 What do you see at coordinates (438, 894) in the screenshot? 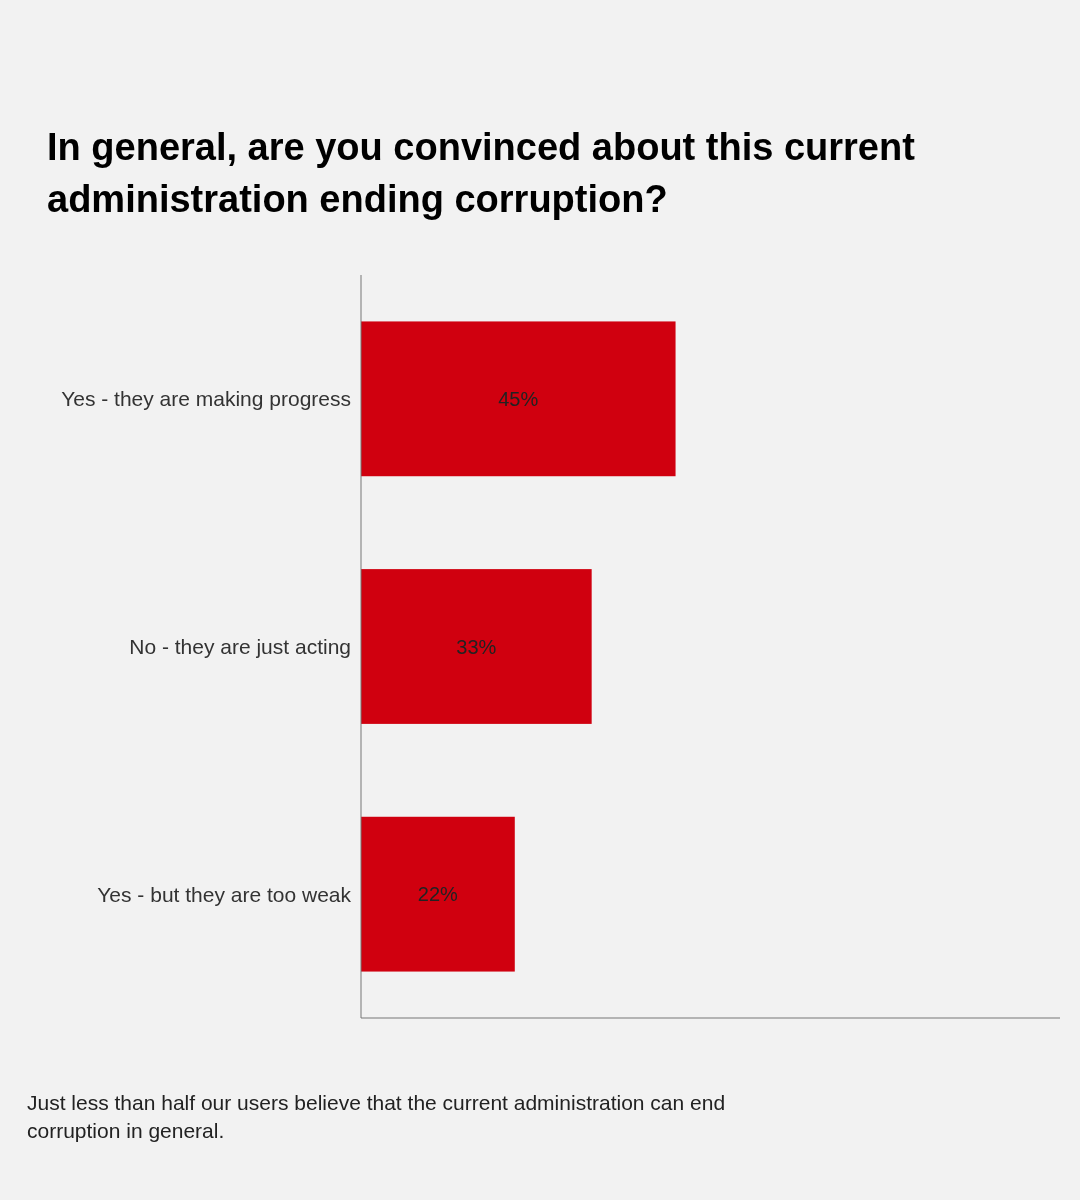
I see `data-label: 22%` at bounding box center [438, 894].